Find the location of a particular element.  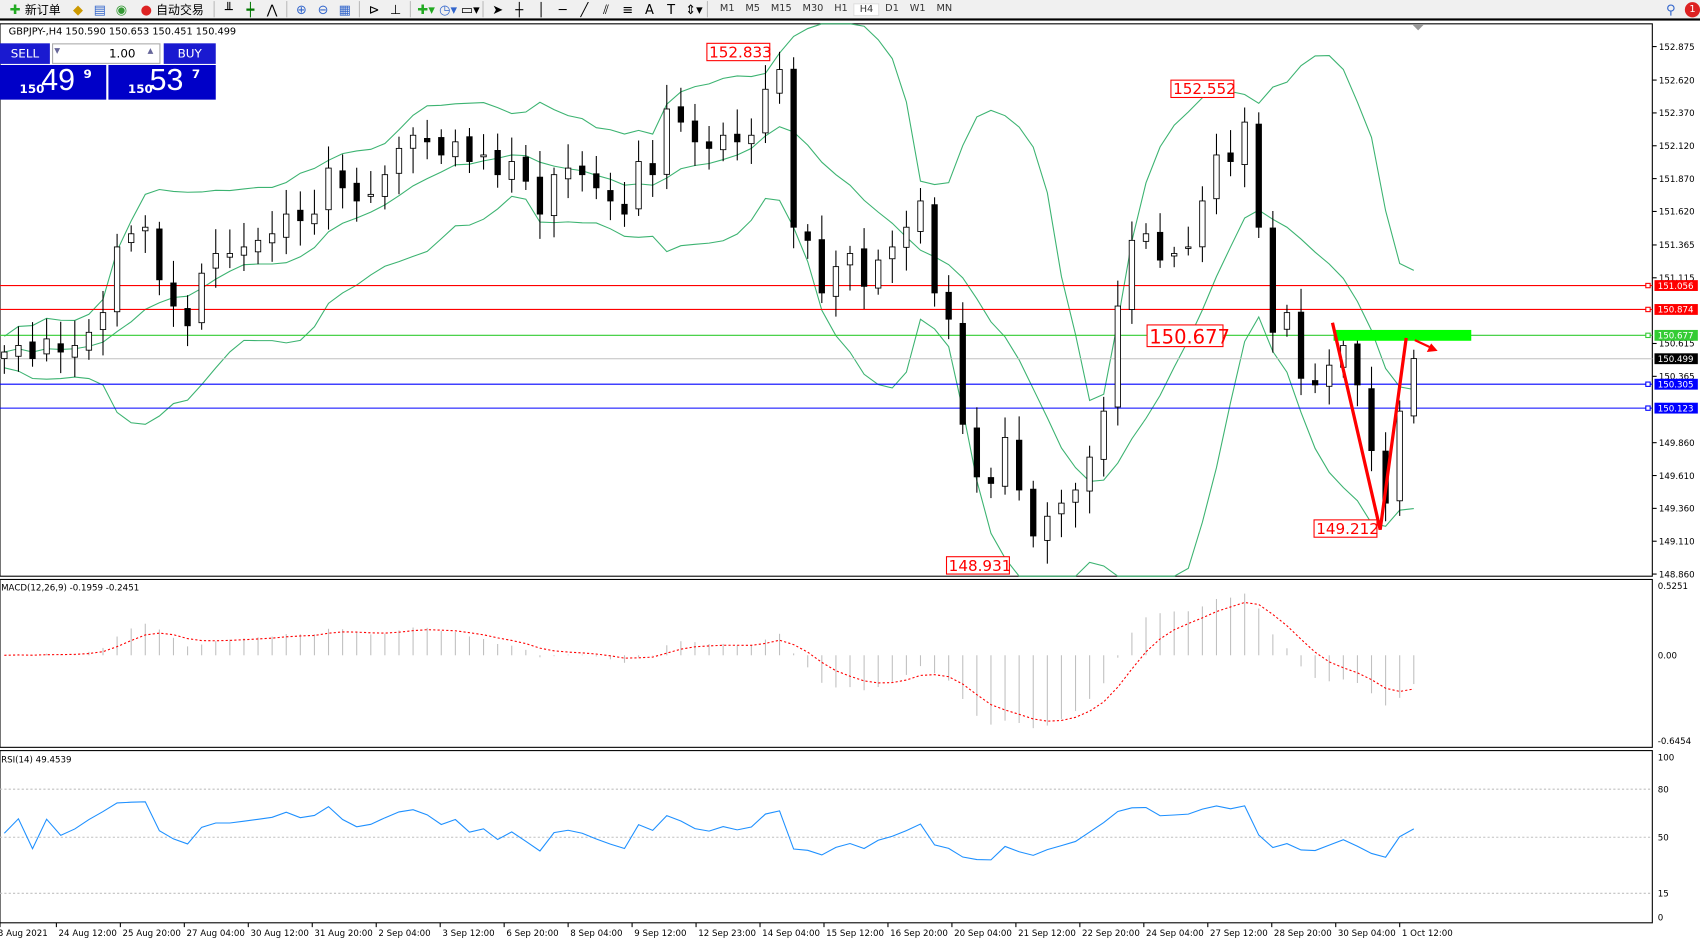

horizontal-line-icon: ─ is located at coordinates (562, 9).